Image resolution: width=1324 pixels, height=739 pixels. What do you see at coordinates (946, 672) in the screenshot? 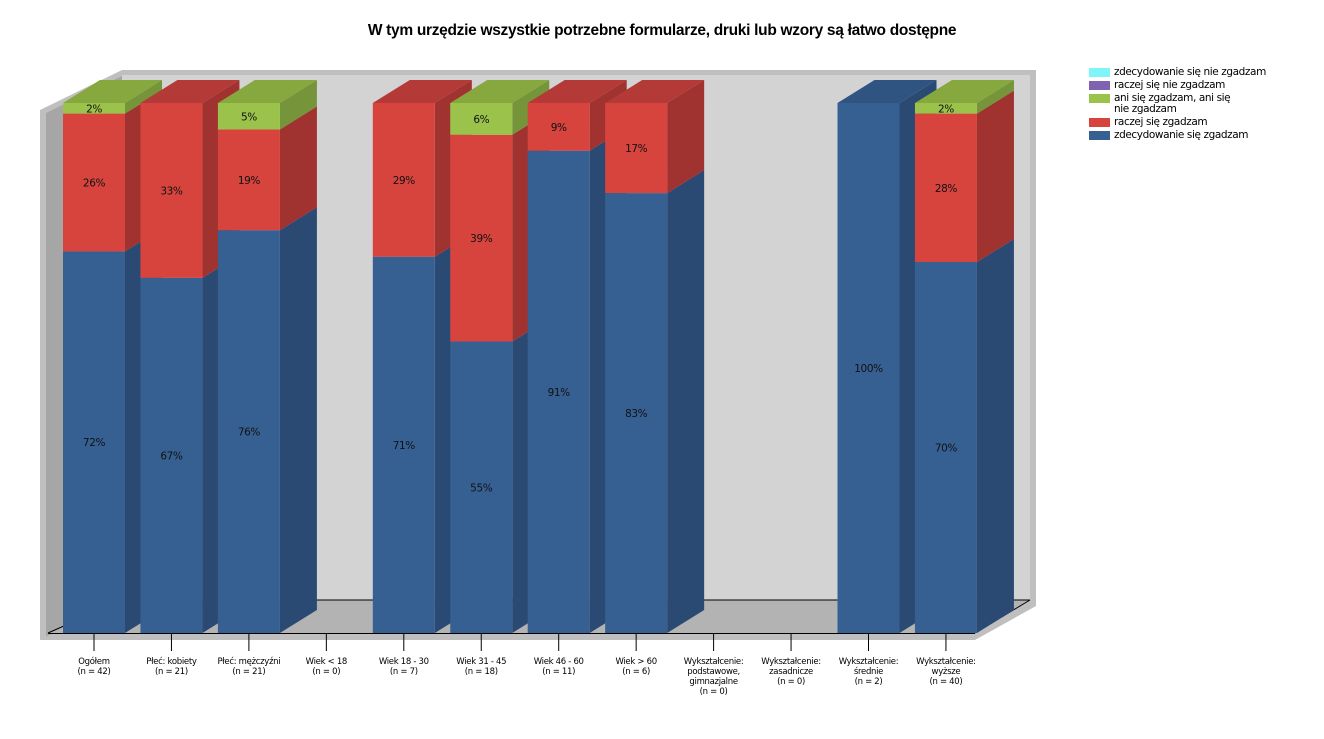
I see `x-tick-label: Wykształcenie: wyższe (n = 40)` at bounding box center [946, 672].